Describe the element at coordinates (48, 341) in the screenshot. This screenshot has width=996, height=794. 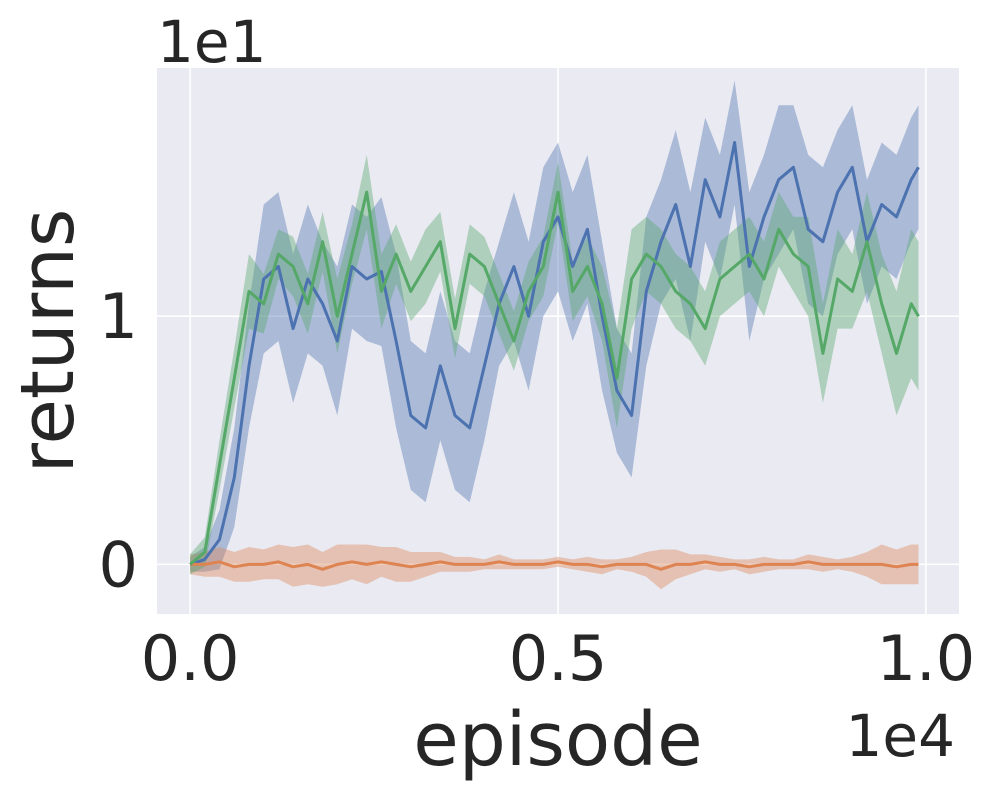
I see `y-axis-label: returns` at that location.